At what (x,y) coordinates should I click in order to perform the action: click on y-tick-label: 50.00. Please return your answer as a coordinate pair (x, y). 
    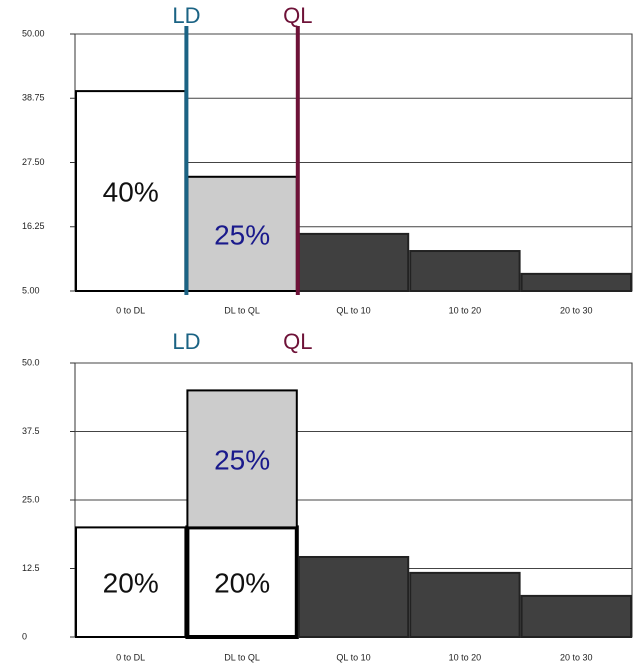
    Looking at the image, I should click on (33, 33).